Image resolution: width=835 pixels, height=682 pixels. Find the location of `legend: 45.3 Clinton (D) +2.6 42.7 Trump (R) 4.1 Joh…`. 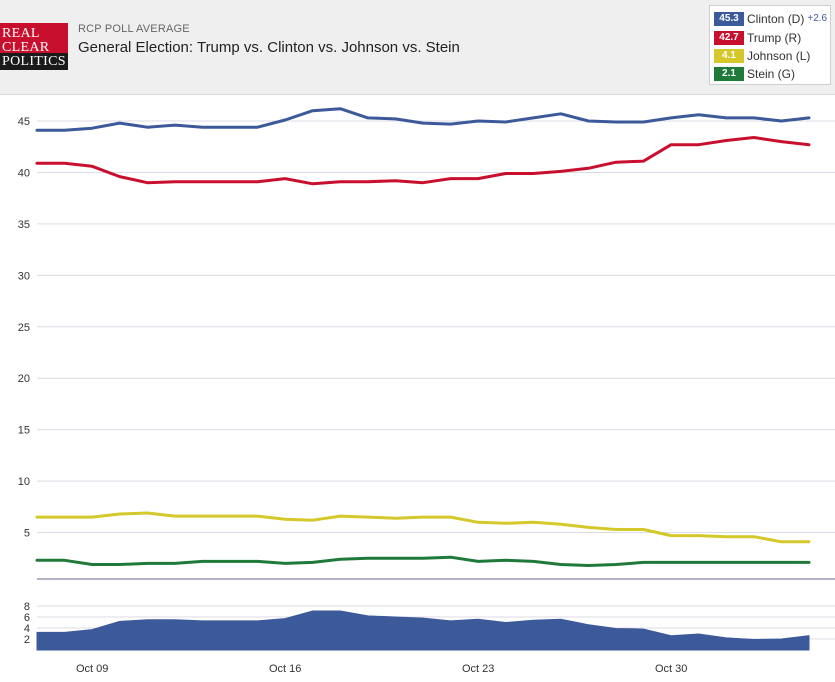

legend: 45.3 Clinton (D) +2.6 42.7 Trump (R) 4.1 Joh… is located at coordinates (770, 45).